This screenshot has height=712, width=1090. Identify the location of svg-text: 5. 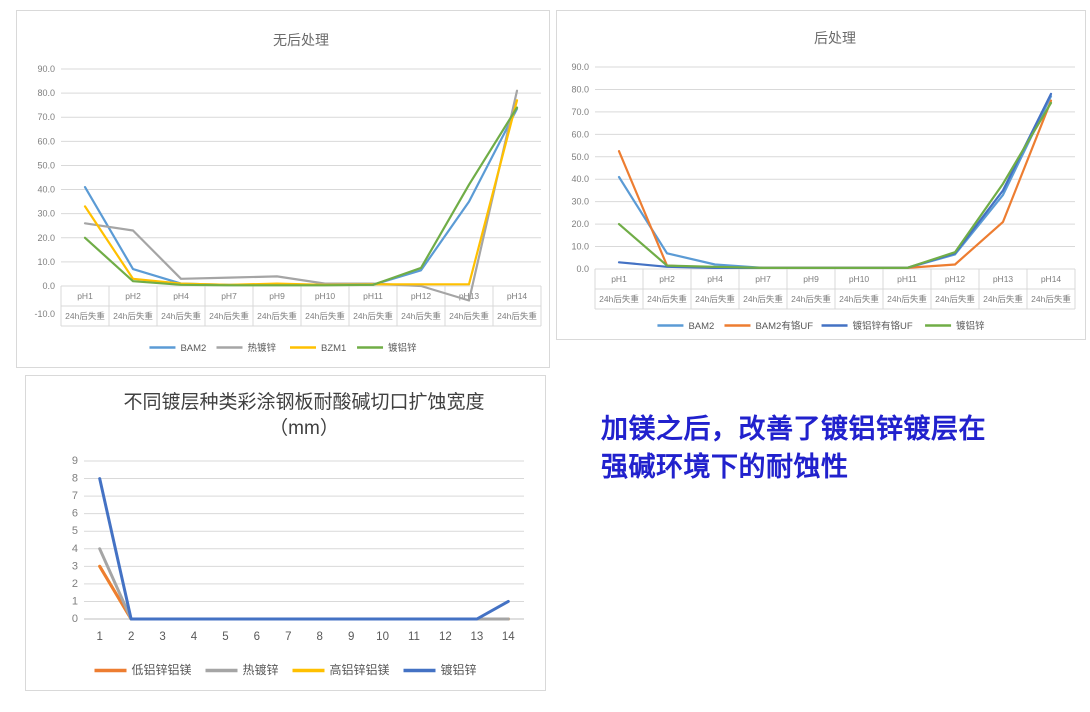
(225, 637).